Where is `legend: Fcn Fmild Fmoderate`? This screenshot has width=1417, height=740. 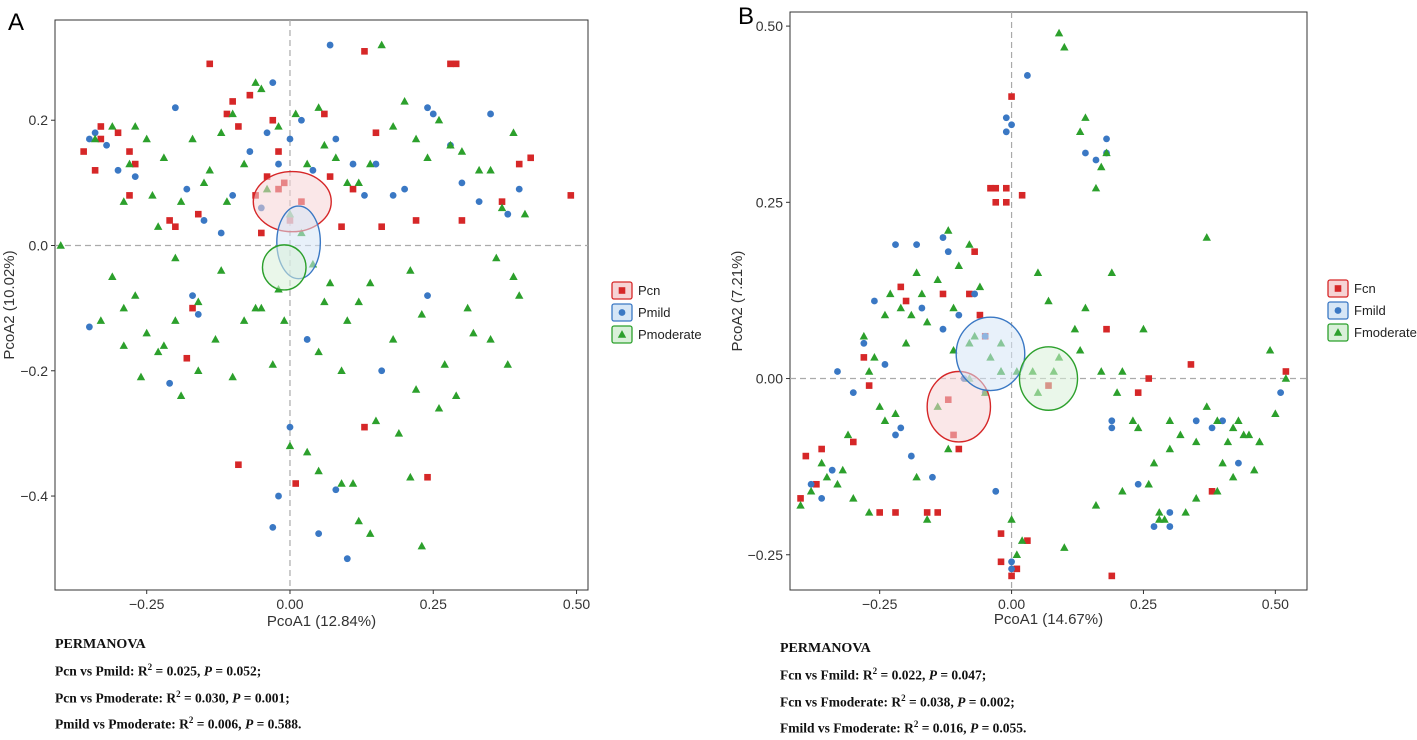 legend: Fcn Fmild Fmoderate is located at coordinates (1372, 310).